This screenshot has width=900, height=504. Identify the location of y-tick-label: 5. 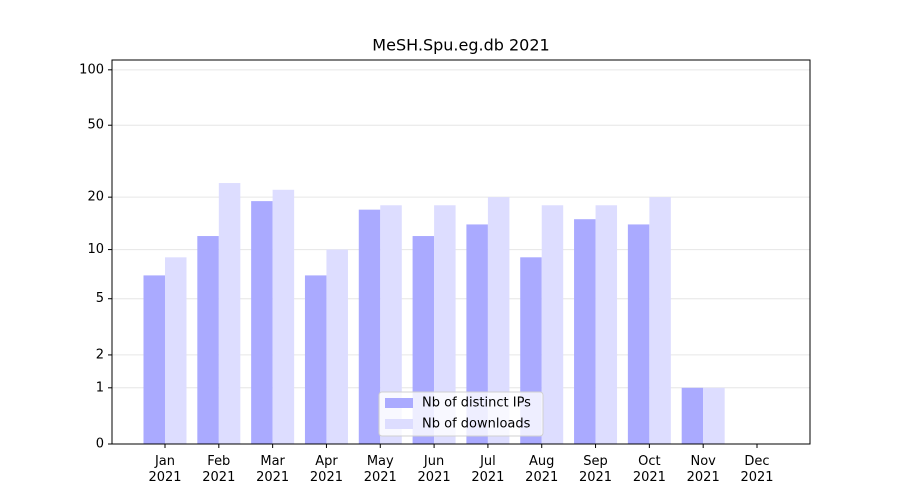
(100, 298).